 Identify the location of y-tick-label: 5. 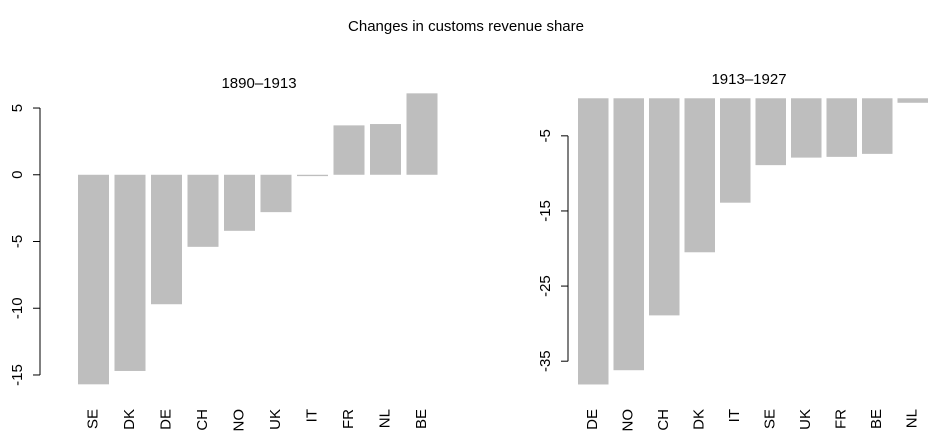
(17, 108).